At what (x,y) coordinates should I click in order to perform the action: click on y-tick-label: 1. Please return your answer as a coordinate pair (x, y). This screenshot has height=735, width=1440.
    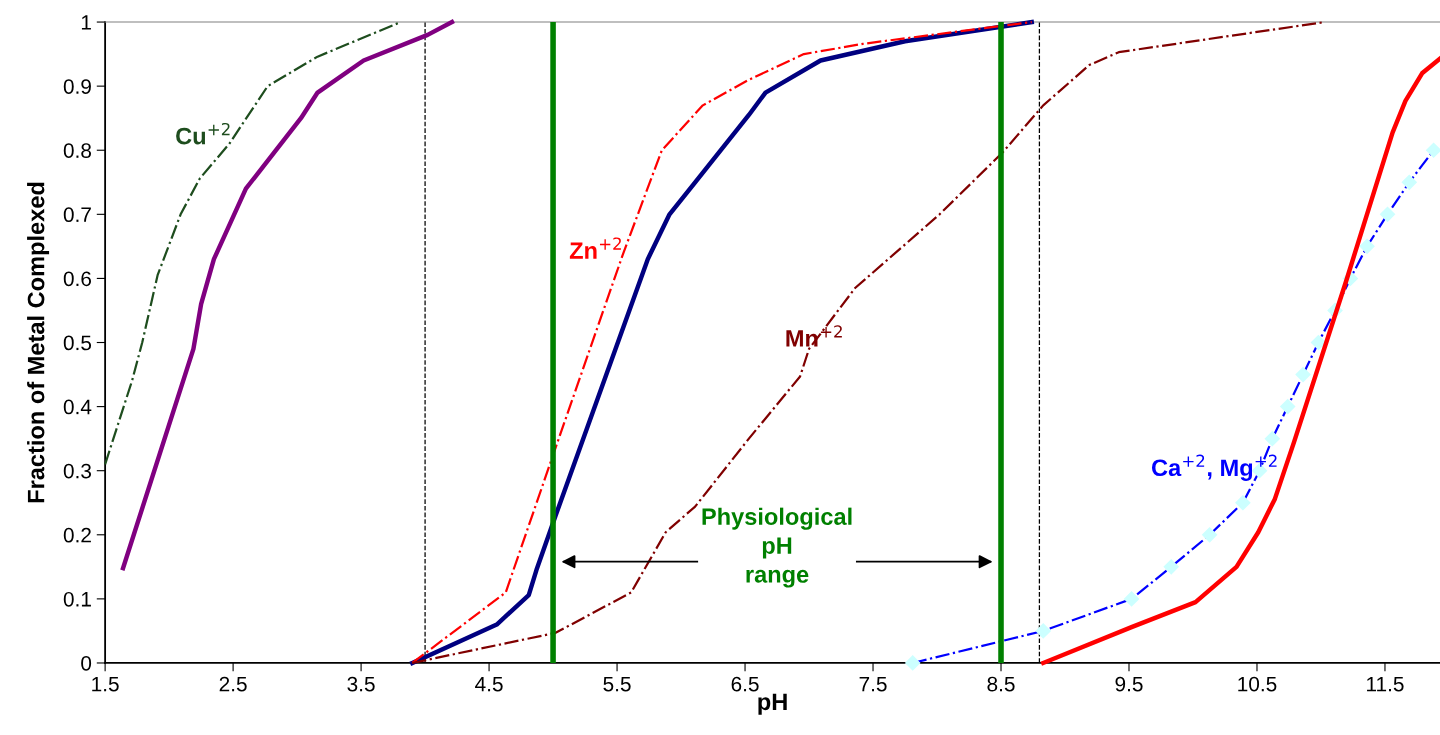
    Looking at the image, I should click on (86, 22).